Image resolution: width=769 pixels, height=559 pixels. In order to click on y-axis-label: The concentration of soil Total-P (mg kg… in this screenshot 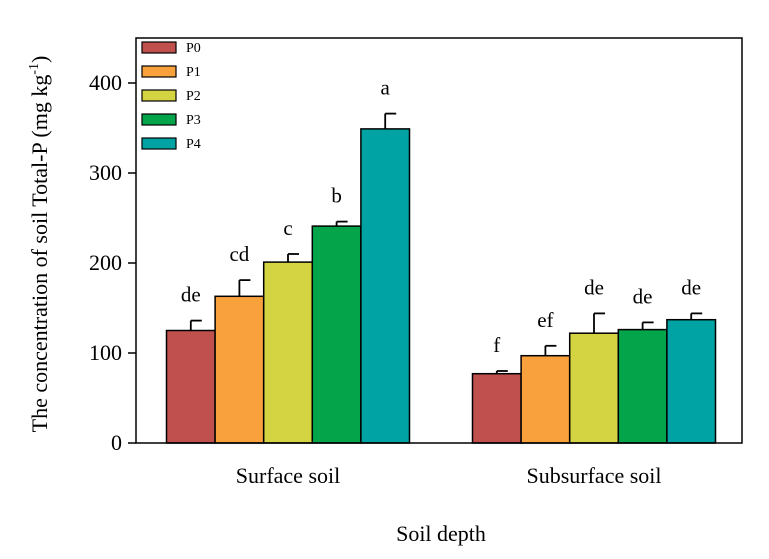, I will do `click(39, 244)`.